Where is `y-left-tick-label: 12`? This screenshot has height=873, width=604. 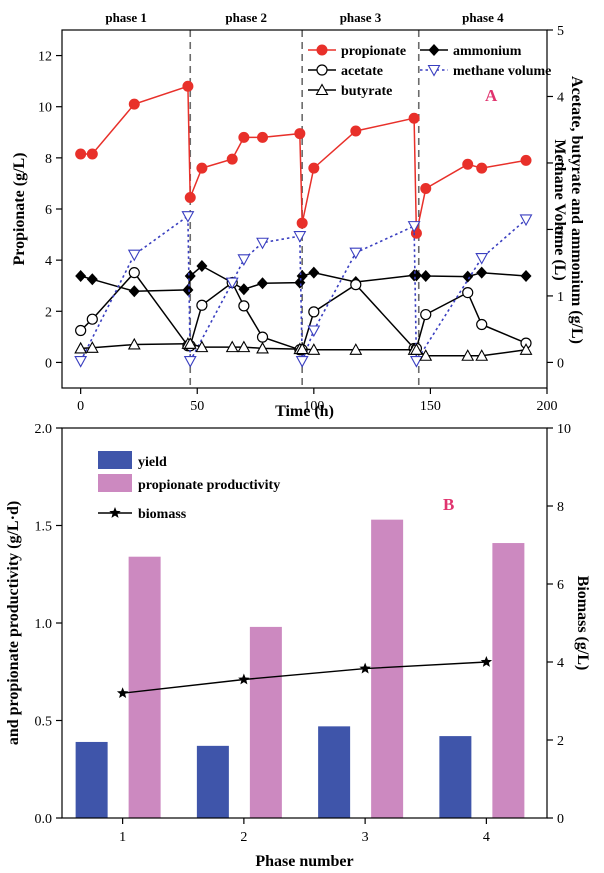 y-left-tick-label: 12 is located at coordinates (45, 57).